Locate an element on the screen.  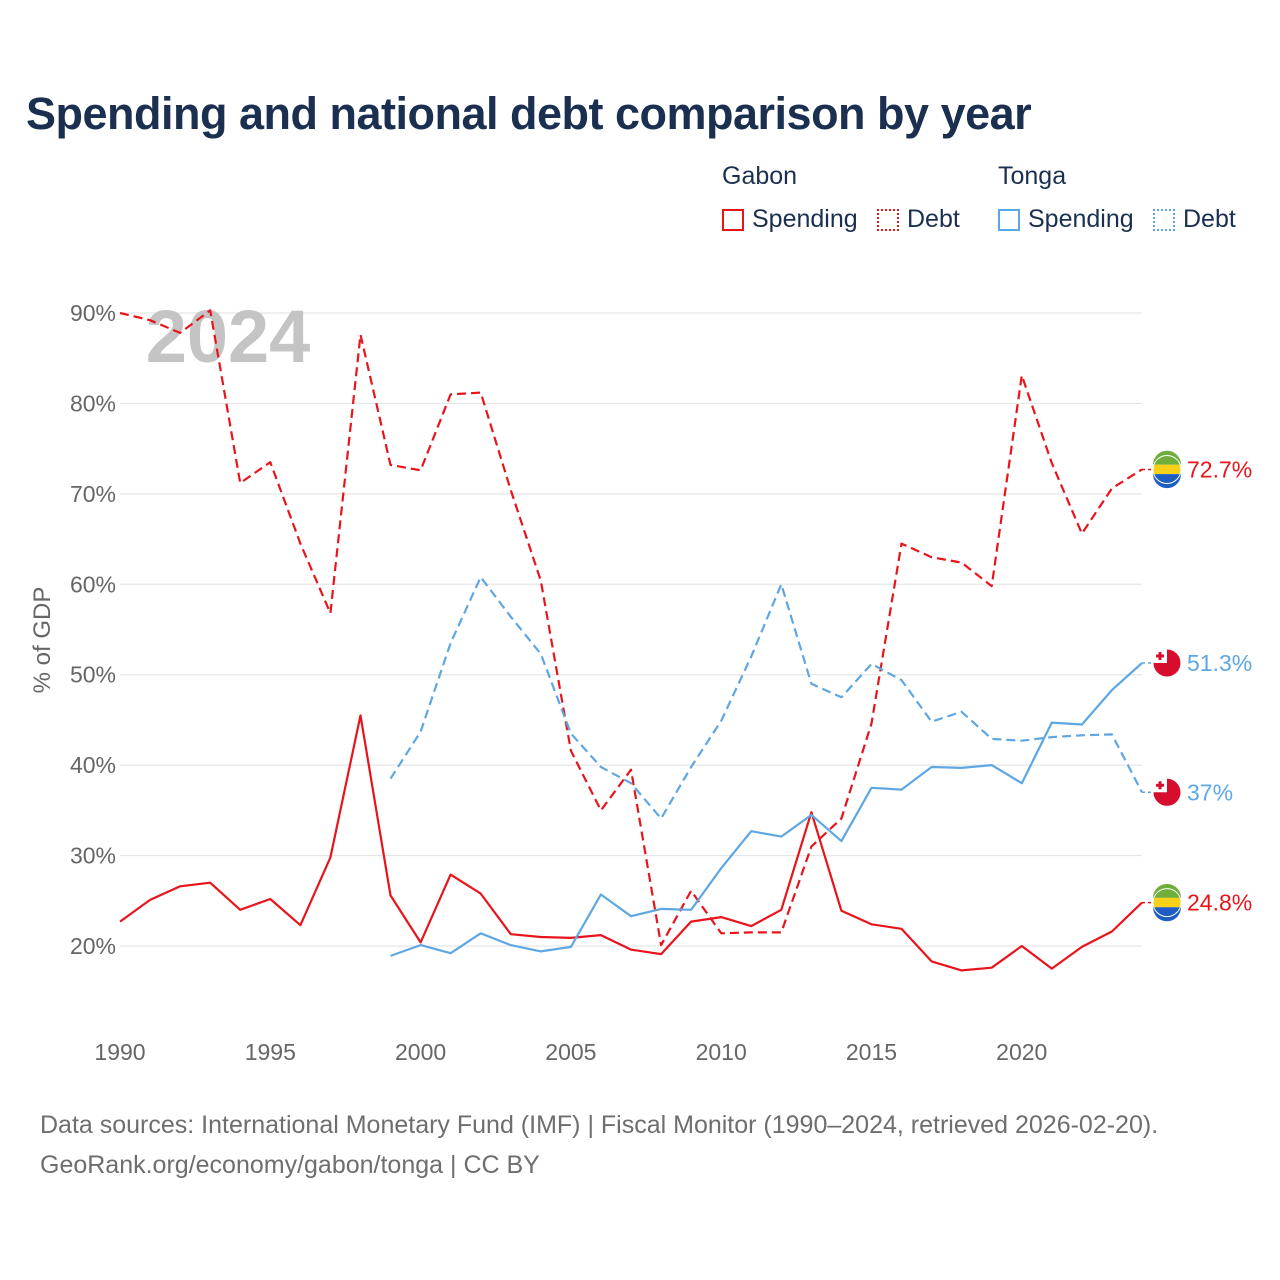
end-value-label: 72.7% is located at coordinates (1219, 469).